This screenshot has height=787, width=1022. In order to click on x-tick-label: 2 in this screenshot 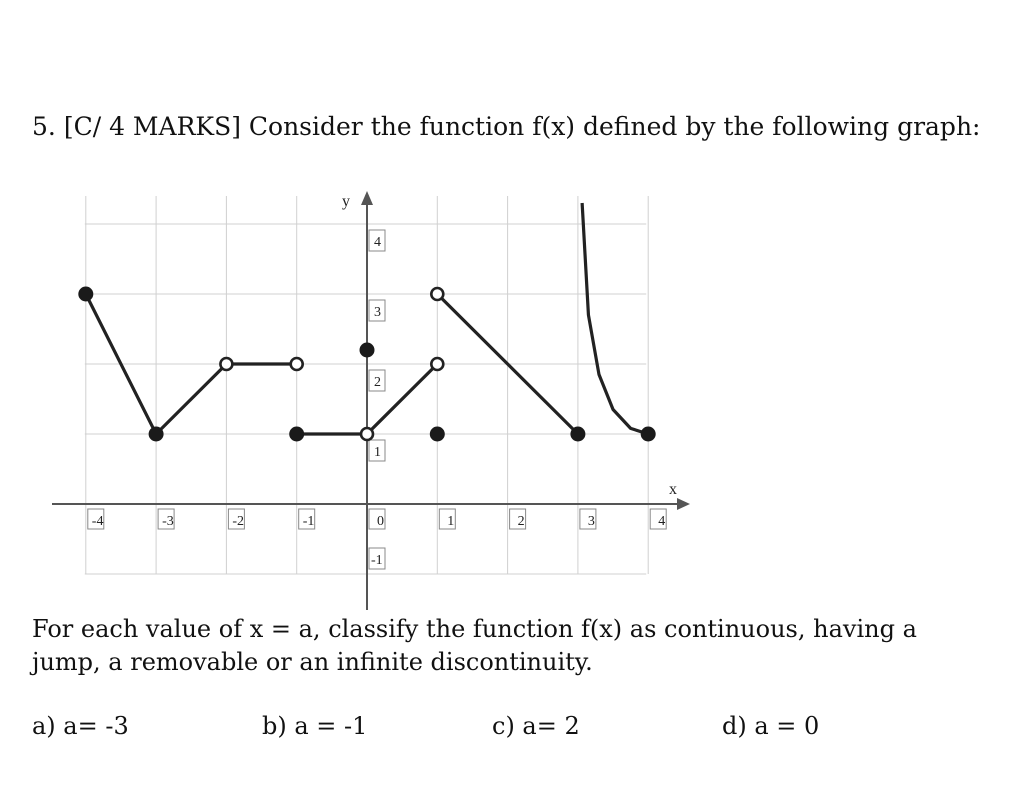, I will do `click(521, 521)`.